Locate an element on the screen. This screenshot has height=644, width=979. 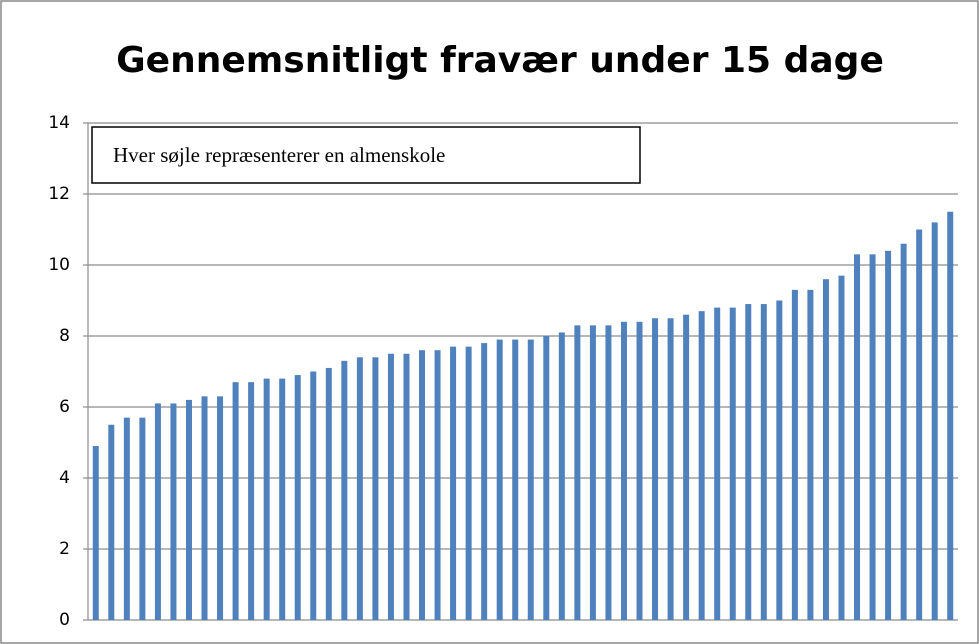
annotation-box is located at coordinates (366, 155).